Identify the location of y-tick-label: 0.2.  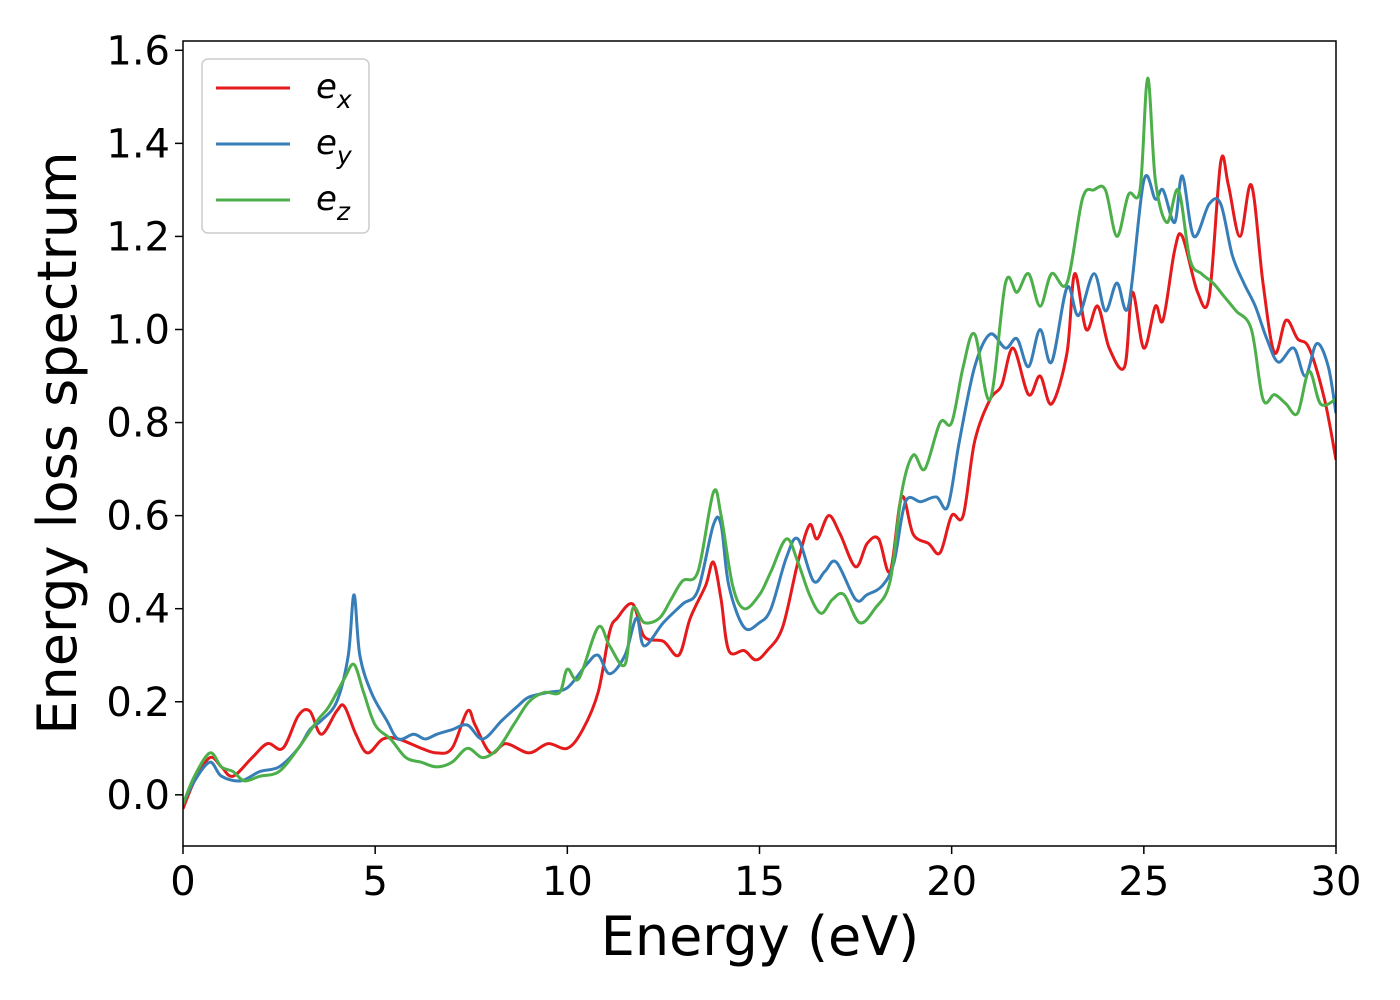
(138, 703).